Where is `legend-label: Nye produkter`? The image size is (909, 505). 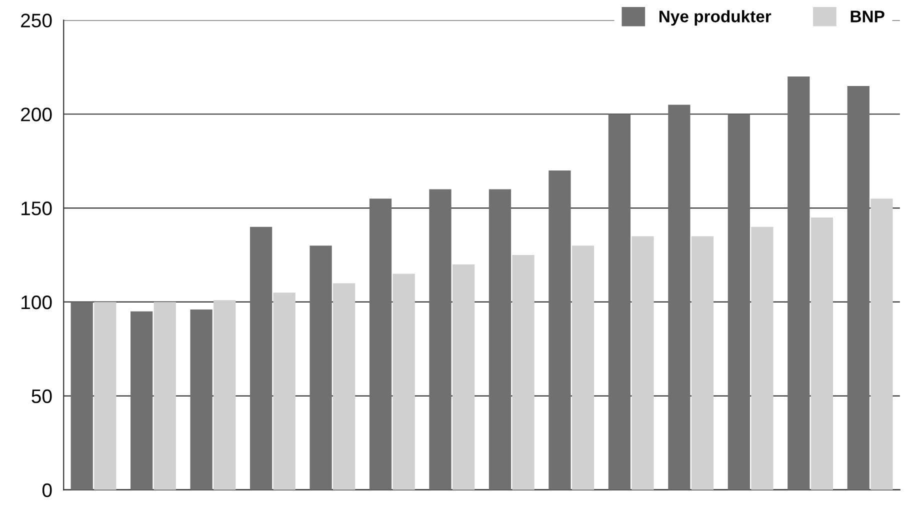
legend-label: Nye produkter is located at coordinates (716, 18).